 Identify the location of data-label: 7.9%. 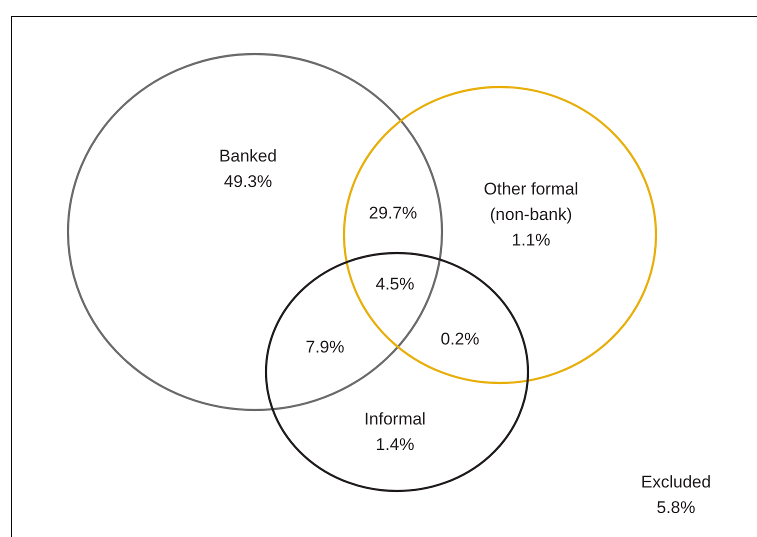
(325, 347).